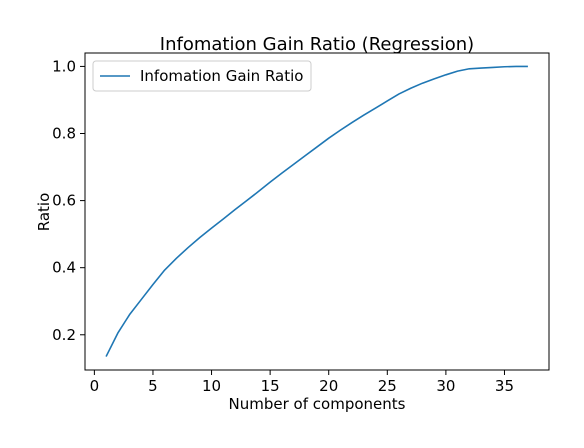 Image resolution: width=584 pixels, height=448 pixels. Describe the element at coordinates (64, 134) in the screenshot. I see `y-tick-label: 0.8` at that location.